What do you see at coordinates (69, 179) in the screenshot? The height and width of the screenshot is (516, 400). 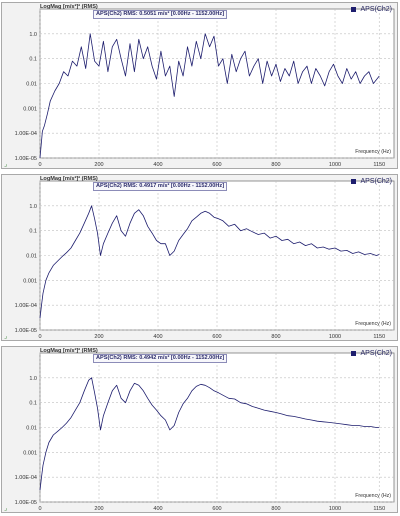 I see `chart-title-2: LogMag [m/s²]² (RMS)` at bounding box center [69, 179].